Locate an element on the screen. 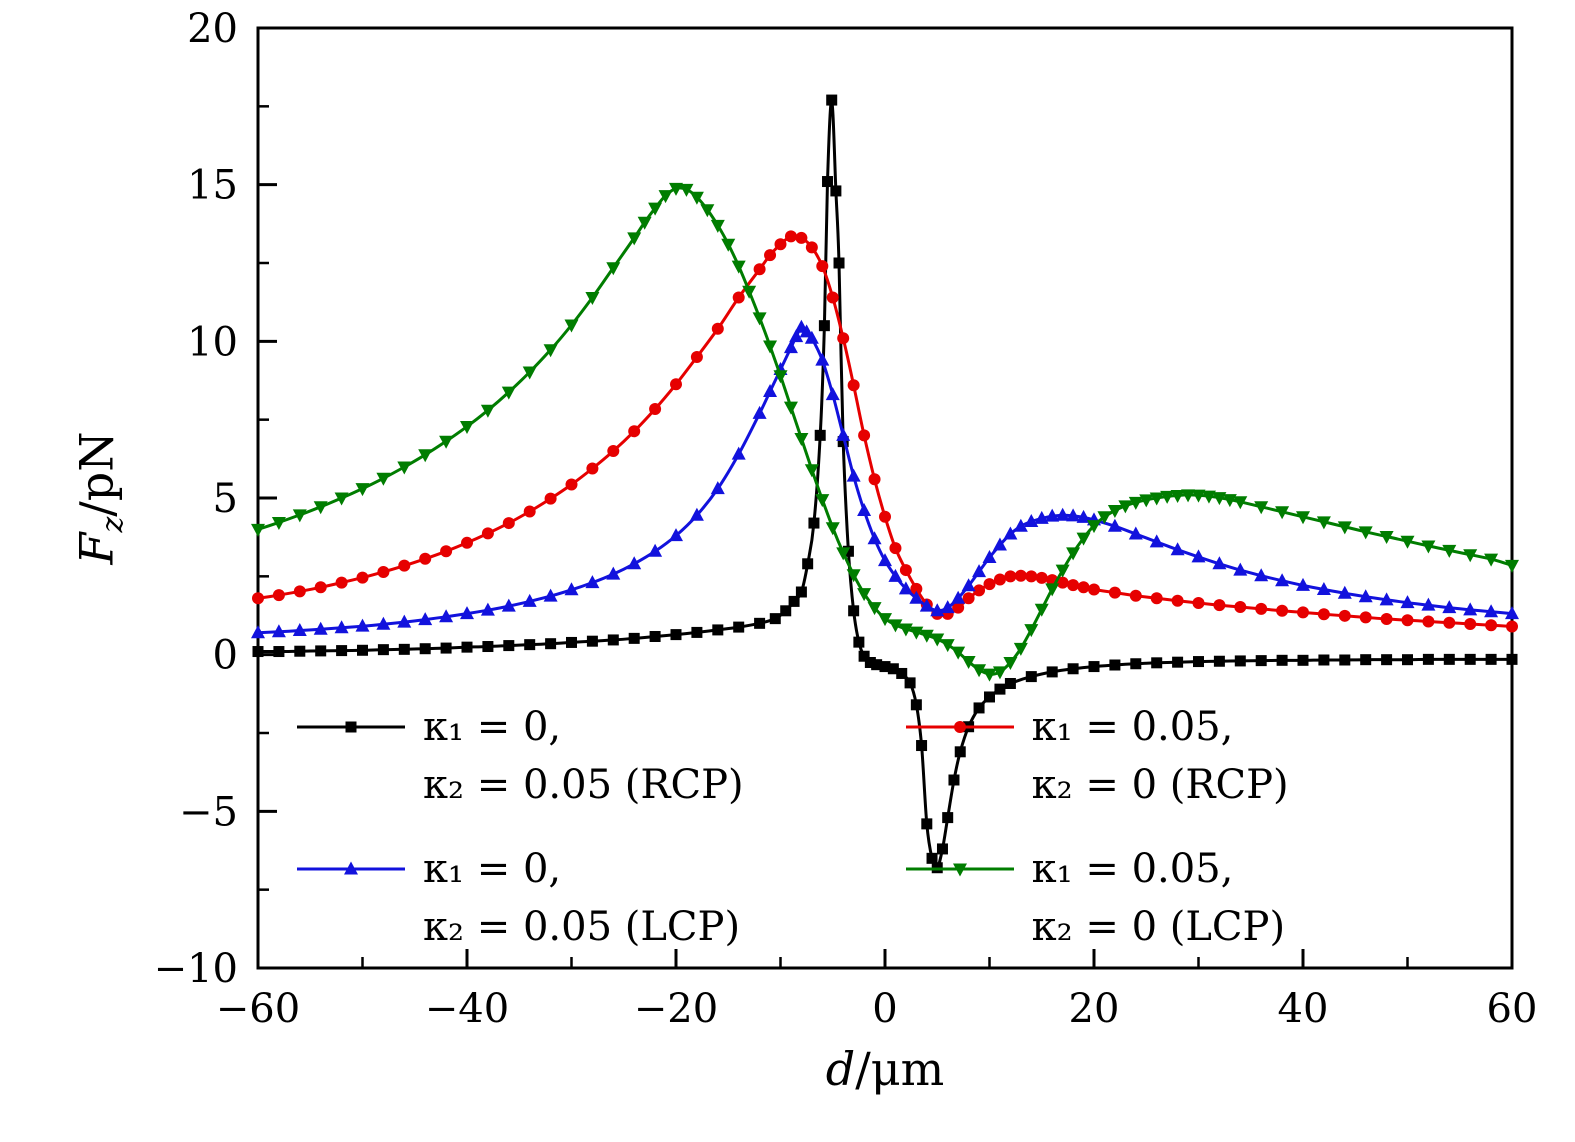 The width and height of the screenshot is (1575, 1142). legend-swatch-circle-icon is located at coordinates (960, 727).